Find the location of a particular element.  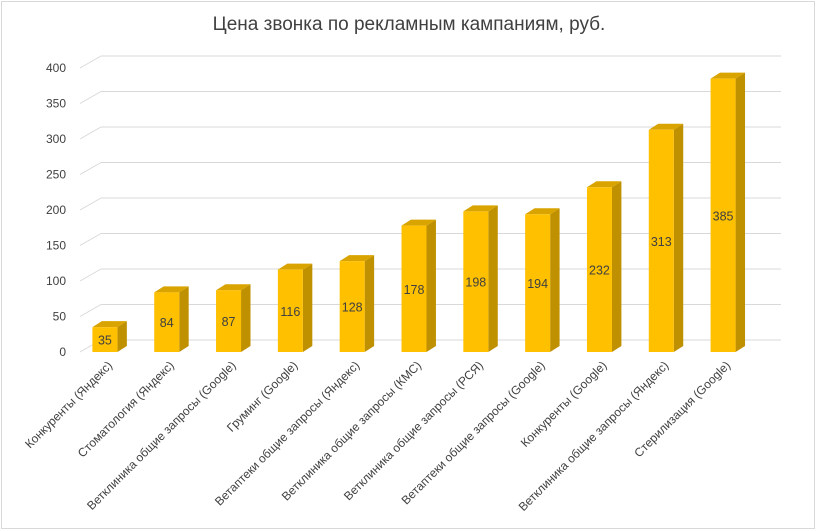

y-tick-label: 250 is located at coordinates (56, 175).